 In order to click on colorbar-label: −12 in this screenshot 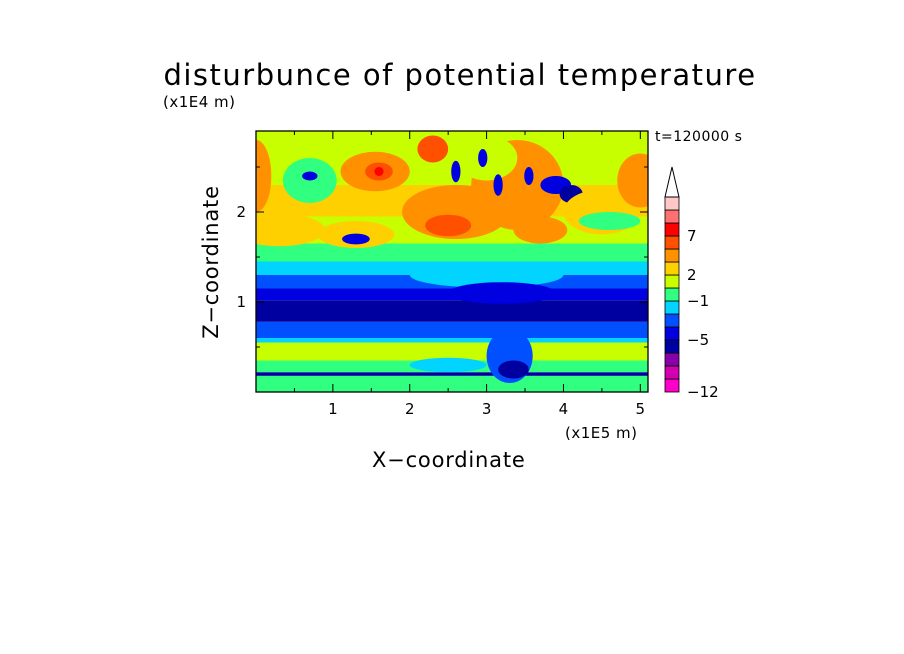, I will do `click(703, 392)`.